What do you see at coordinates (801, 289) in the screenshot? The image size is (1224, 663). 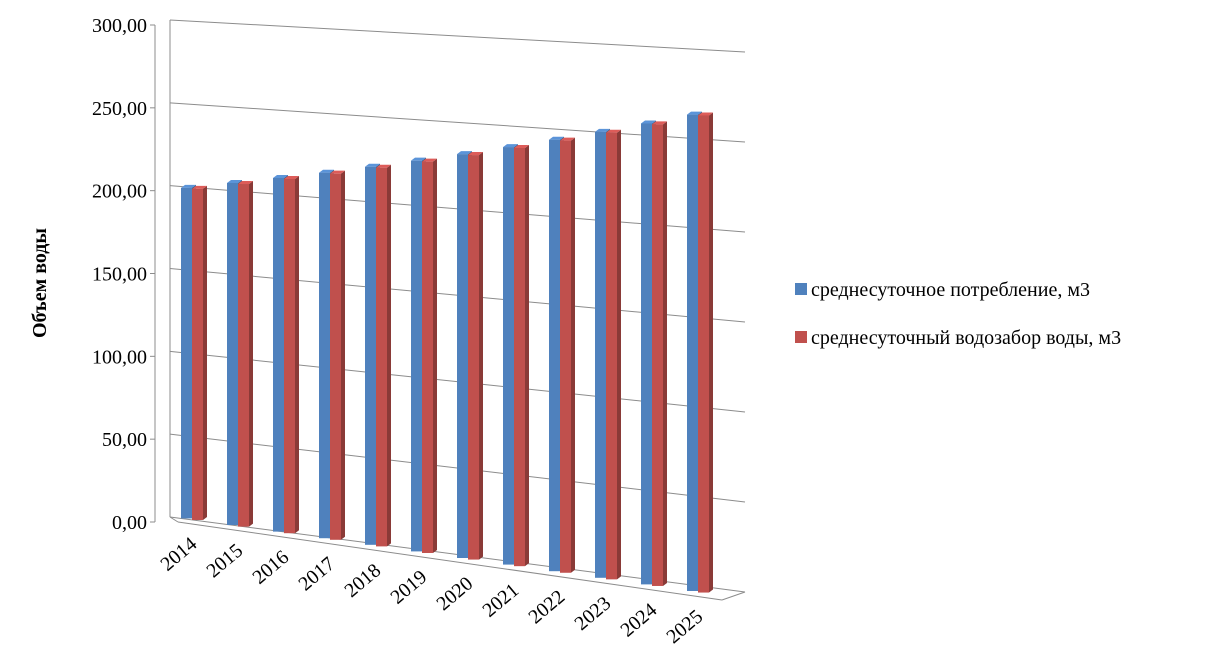 I see `legend-swatch-consumption` at bounding box center [801, 289].